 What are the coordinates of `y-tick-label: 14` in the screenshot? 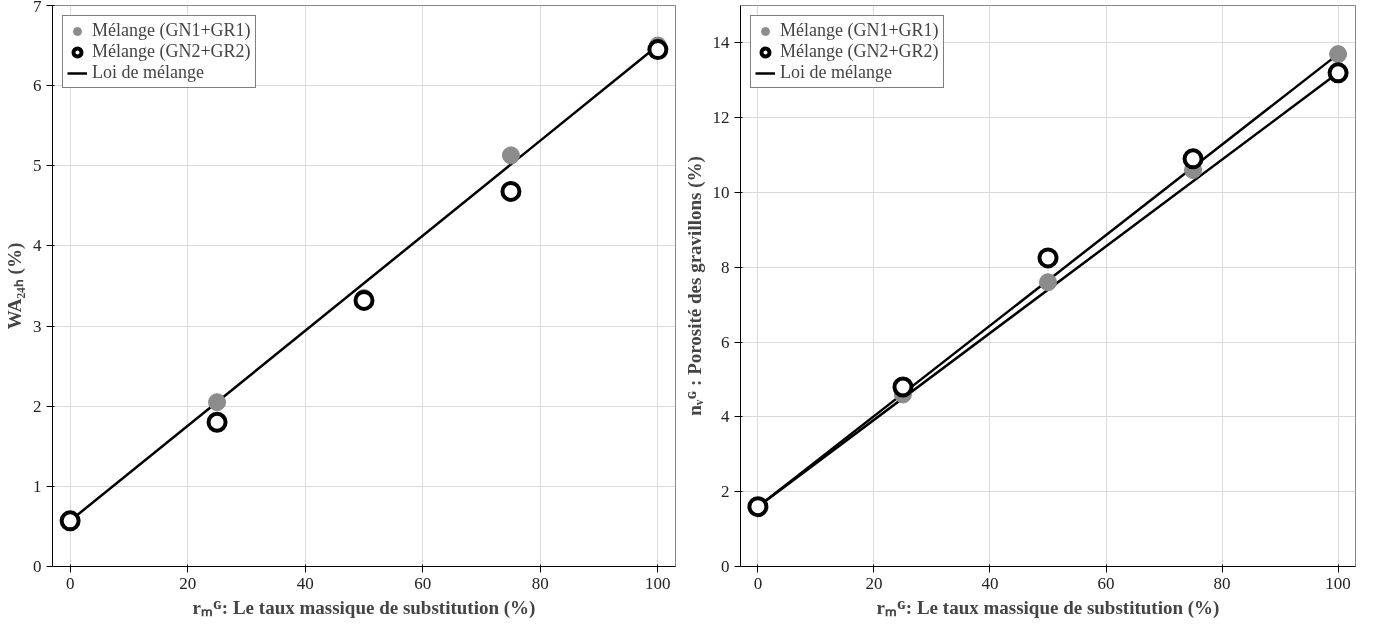 It's located at (721, 43).